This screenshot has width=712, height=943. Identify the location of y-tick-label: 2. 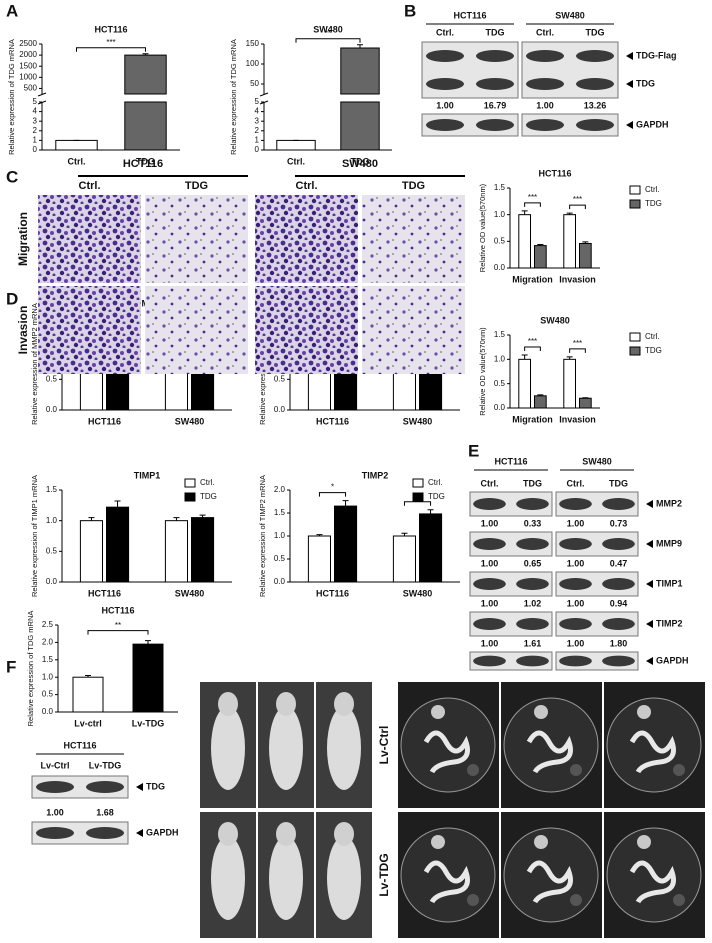
(257, 130).